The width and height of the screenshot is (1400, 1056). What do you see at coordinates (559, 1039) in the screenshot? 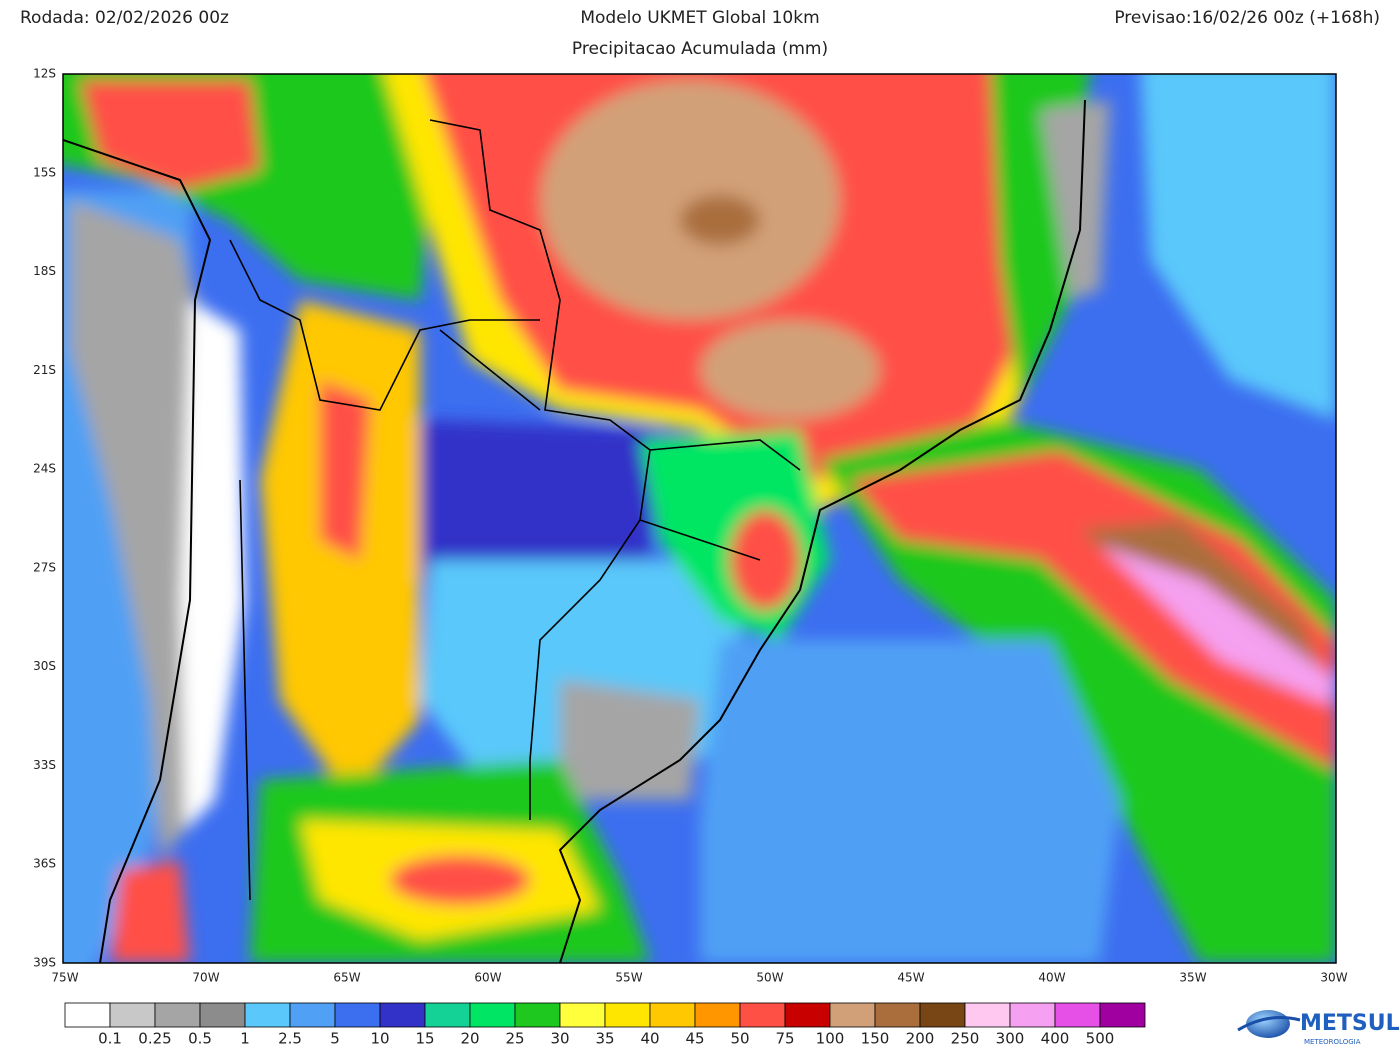
I see `legend-label: 30` at bounding box center [559, 1039].